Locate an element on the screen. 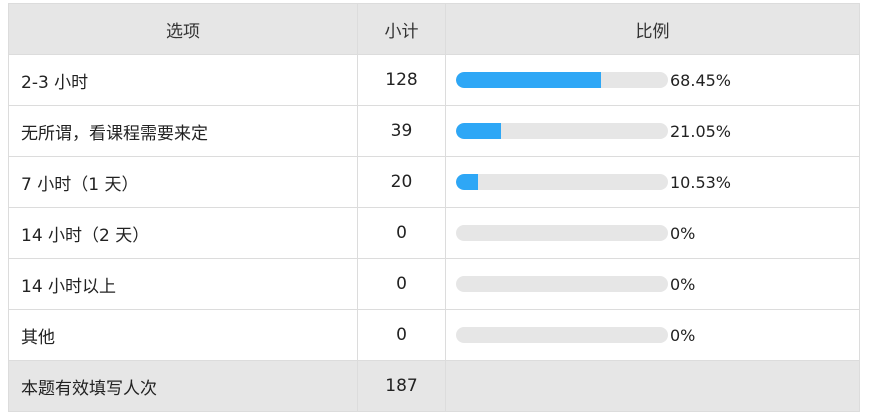  footer-row: 本题有效填写人次 187 is located at coordinates (434, 386).